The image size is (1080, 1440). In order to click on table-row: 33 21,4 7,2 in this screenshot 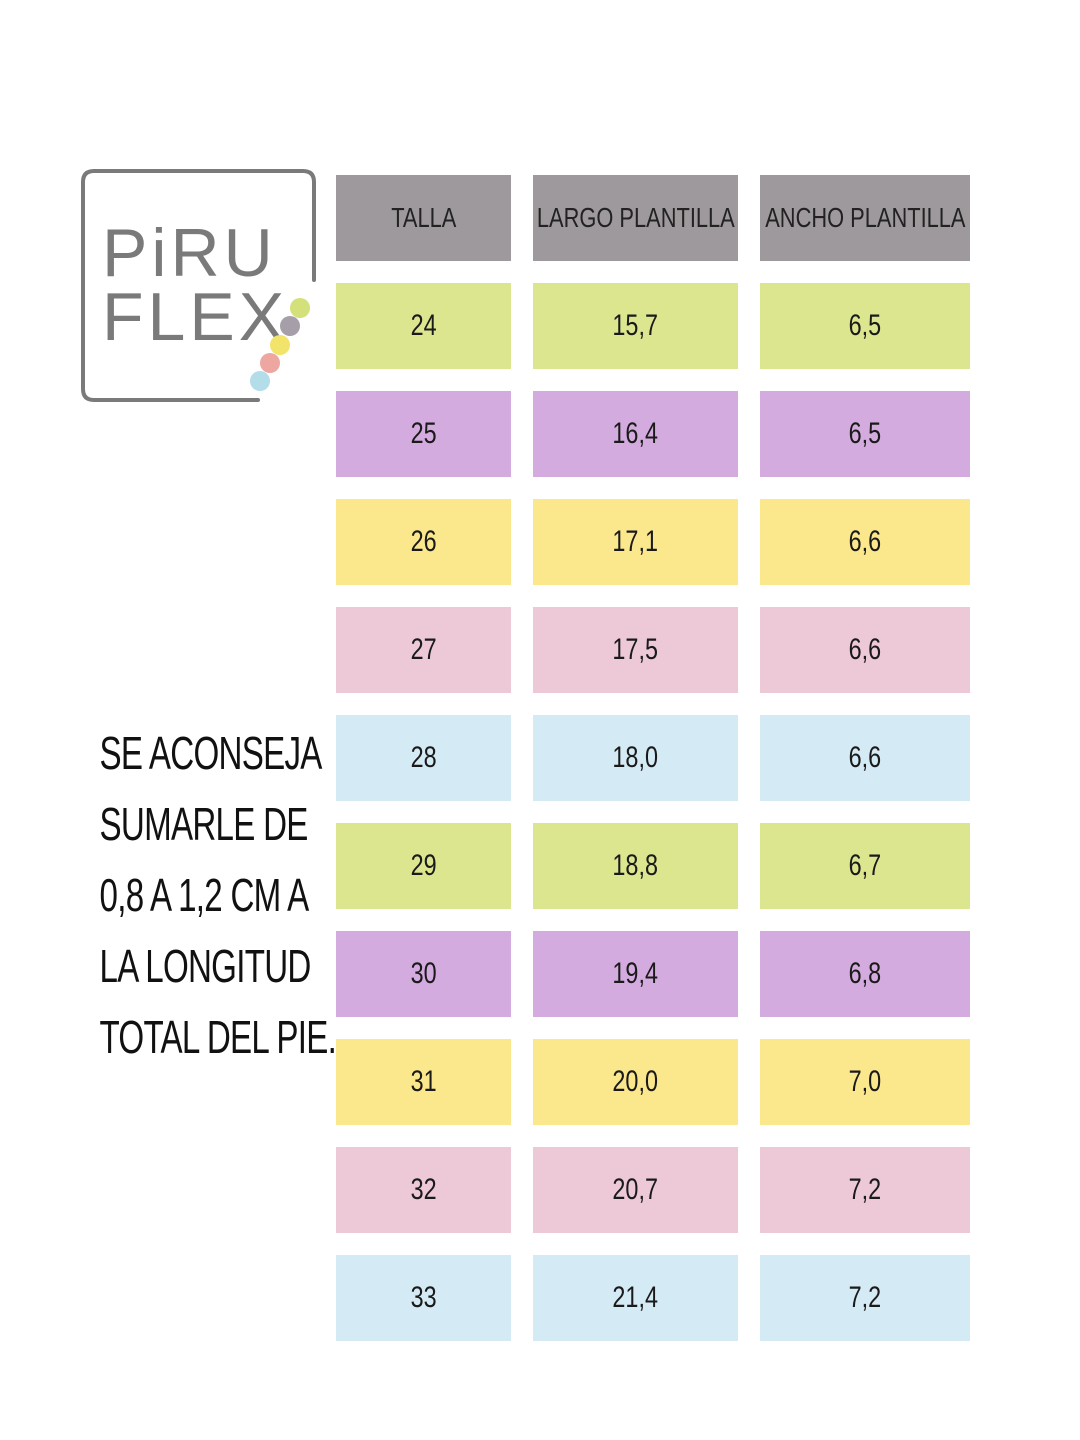, I will do `click(653, 1298)`.